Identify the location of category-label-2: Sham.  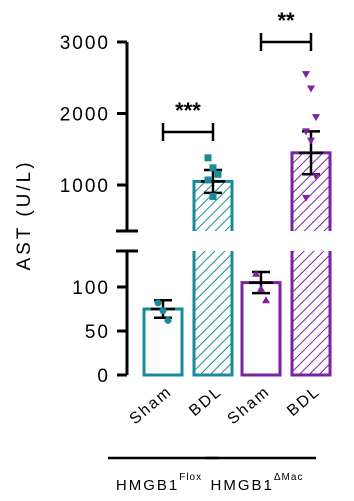
(248, 405).